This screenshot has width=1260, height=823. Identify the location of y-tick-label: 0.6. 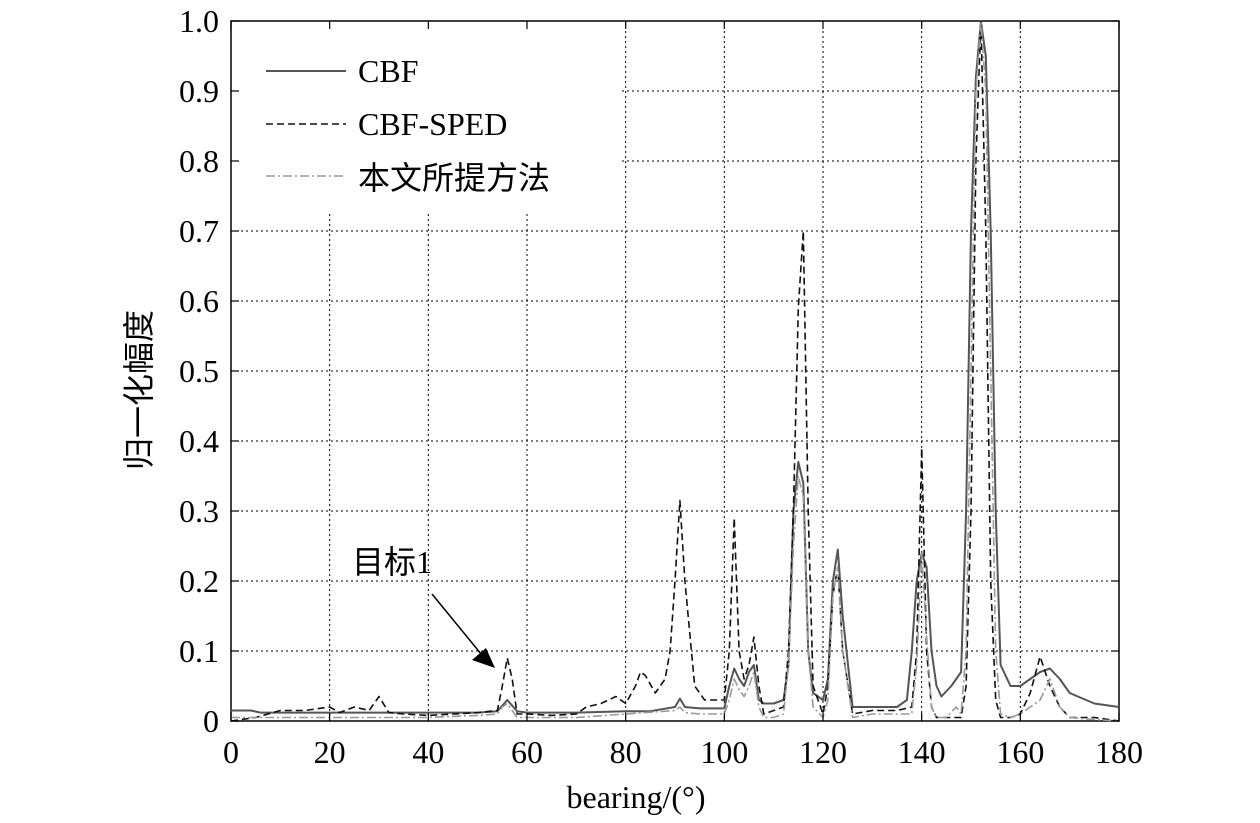
(199, 301).